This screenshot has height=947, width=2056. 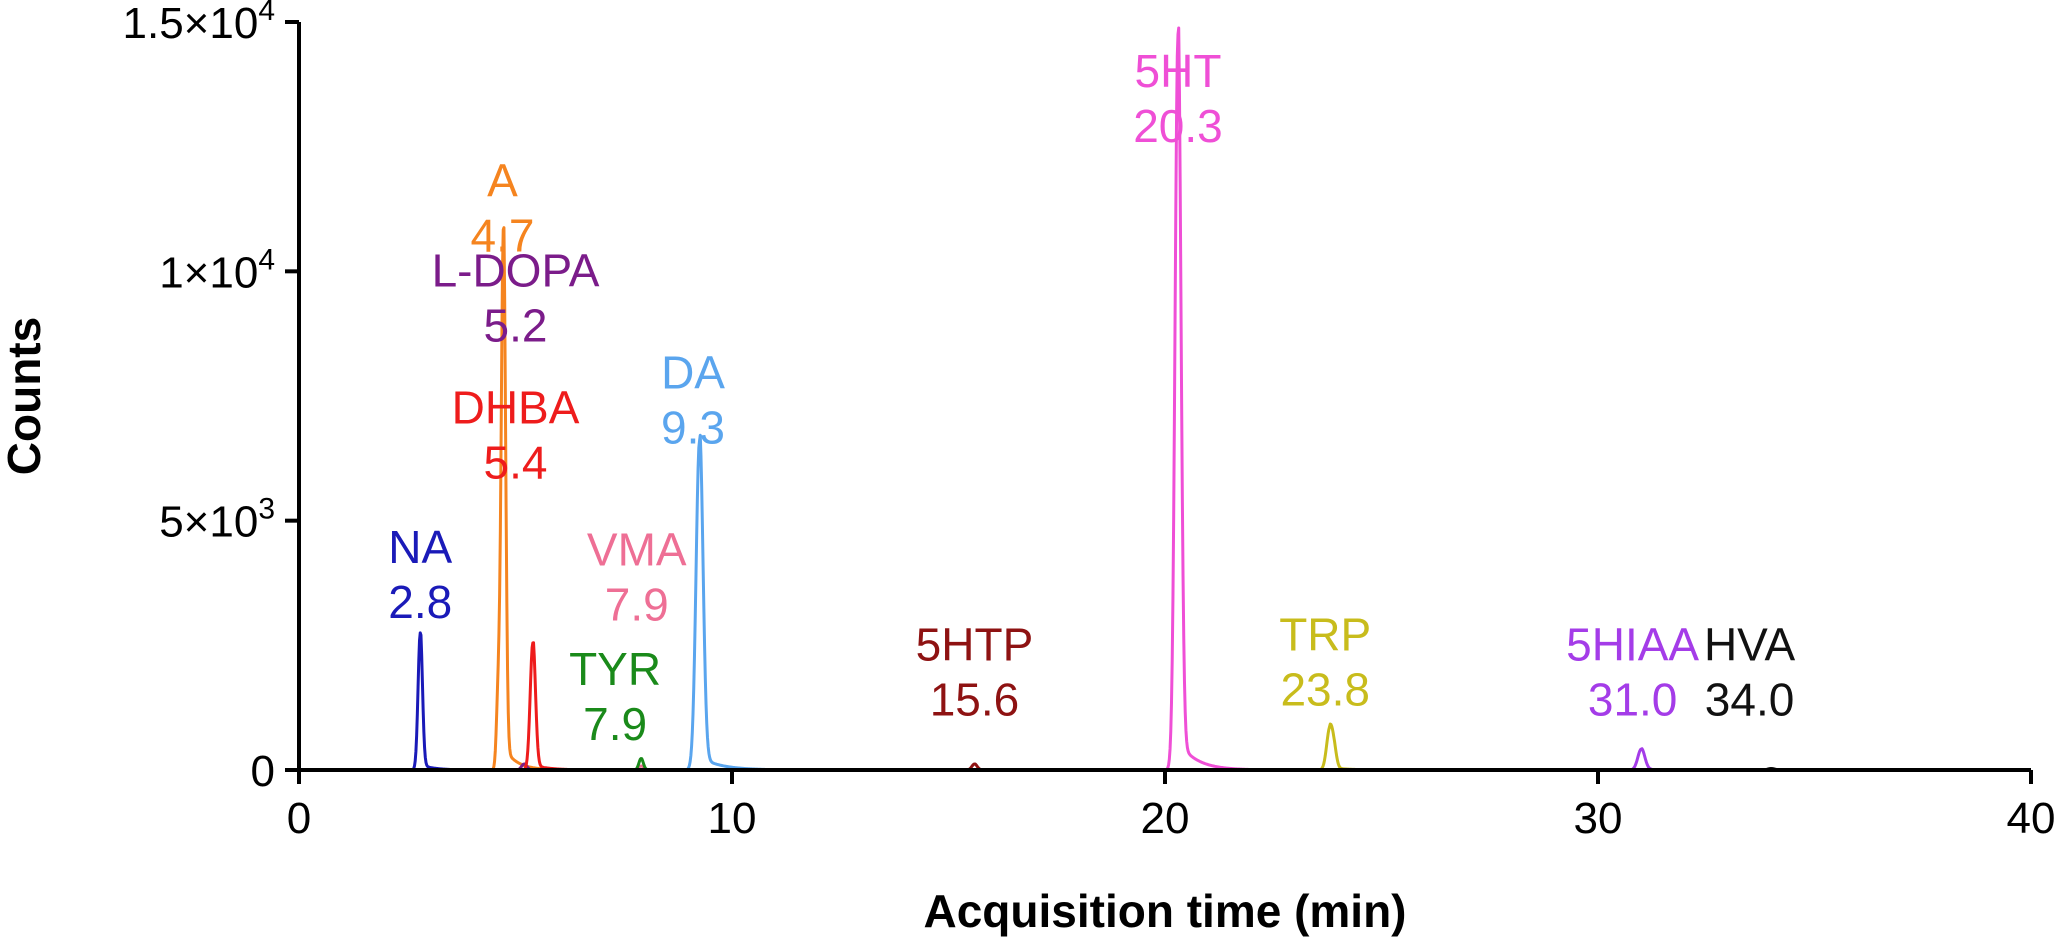 What do you see at coordinates (1165, 911) in the screenshot?
I see `x-axis-title: Acquisition time (min)` at bounding box center [1165, 911].